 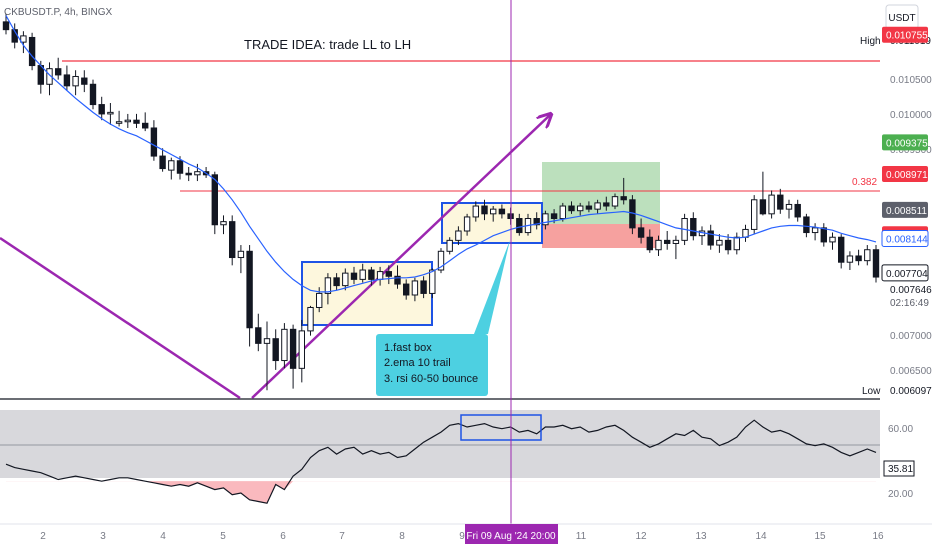 I want to click on trade-idea-text: TRADE IDEA: trade LL to LH, so click(x=327, y=44).